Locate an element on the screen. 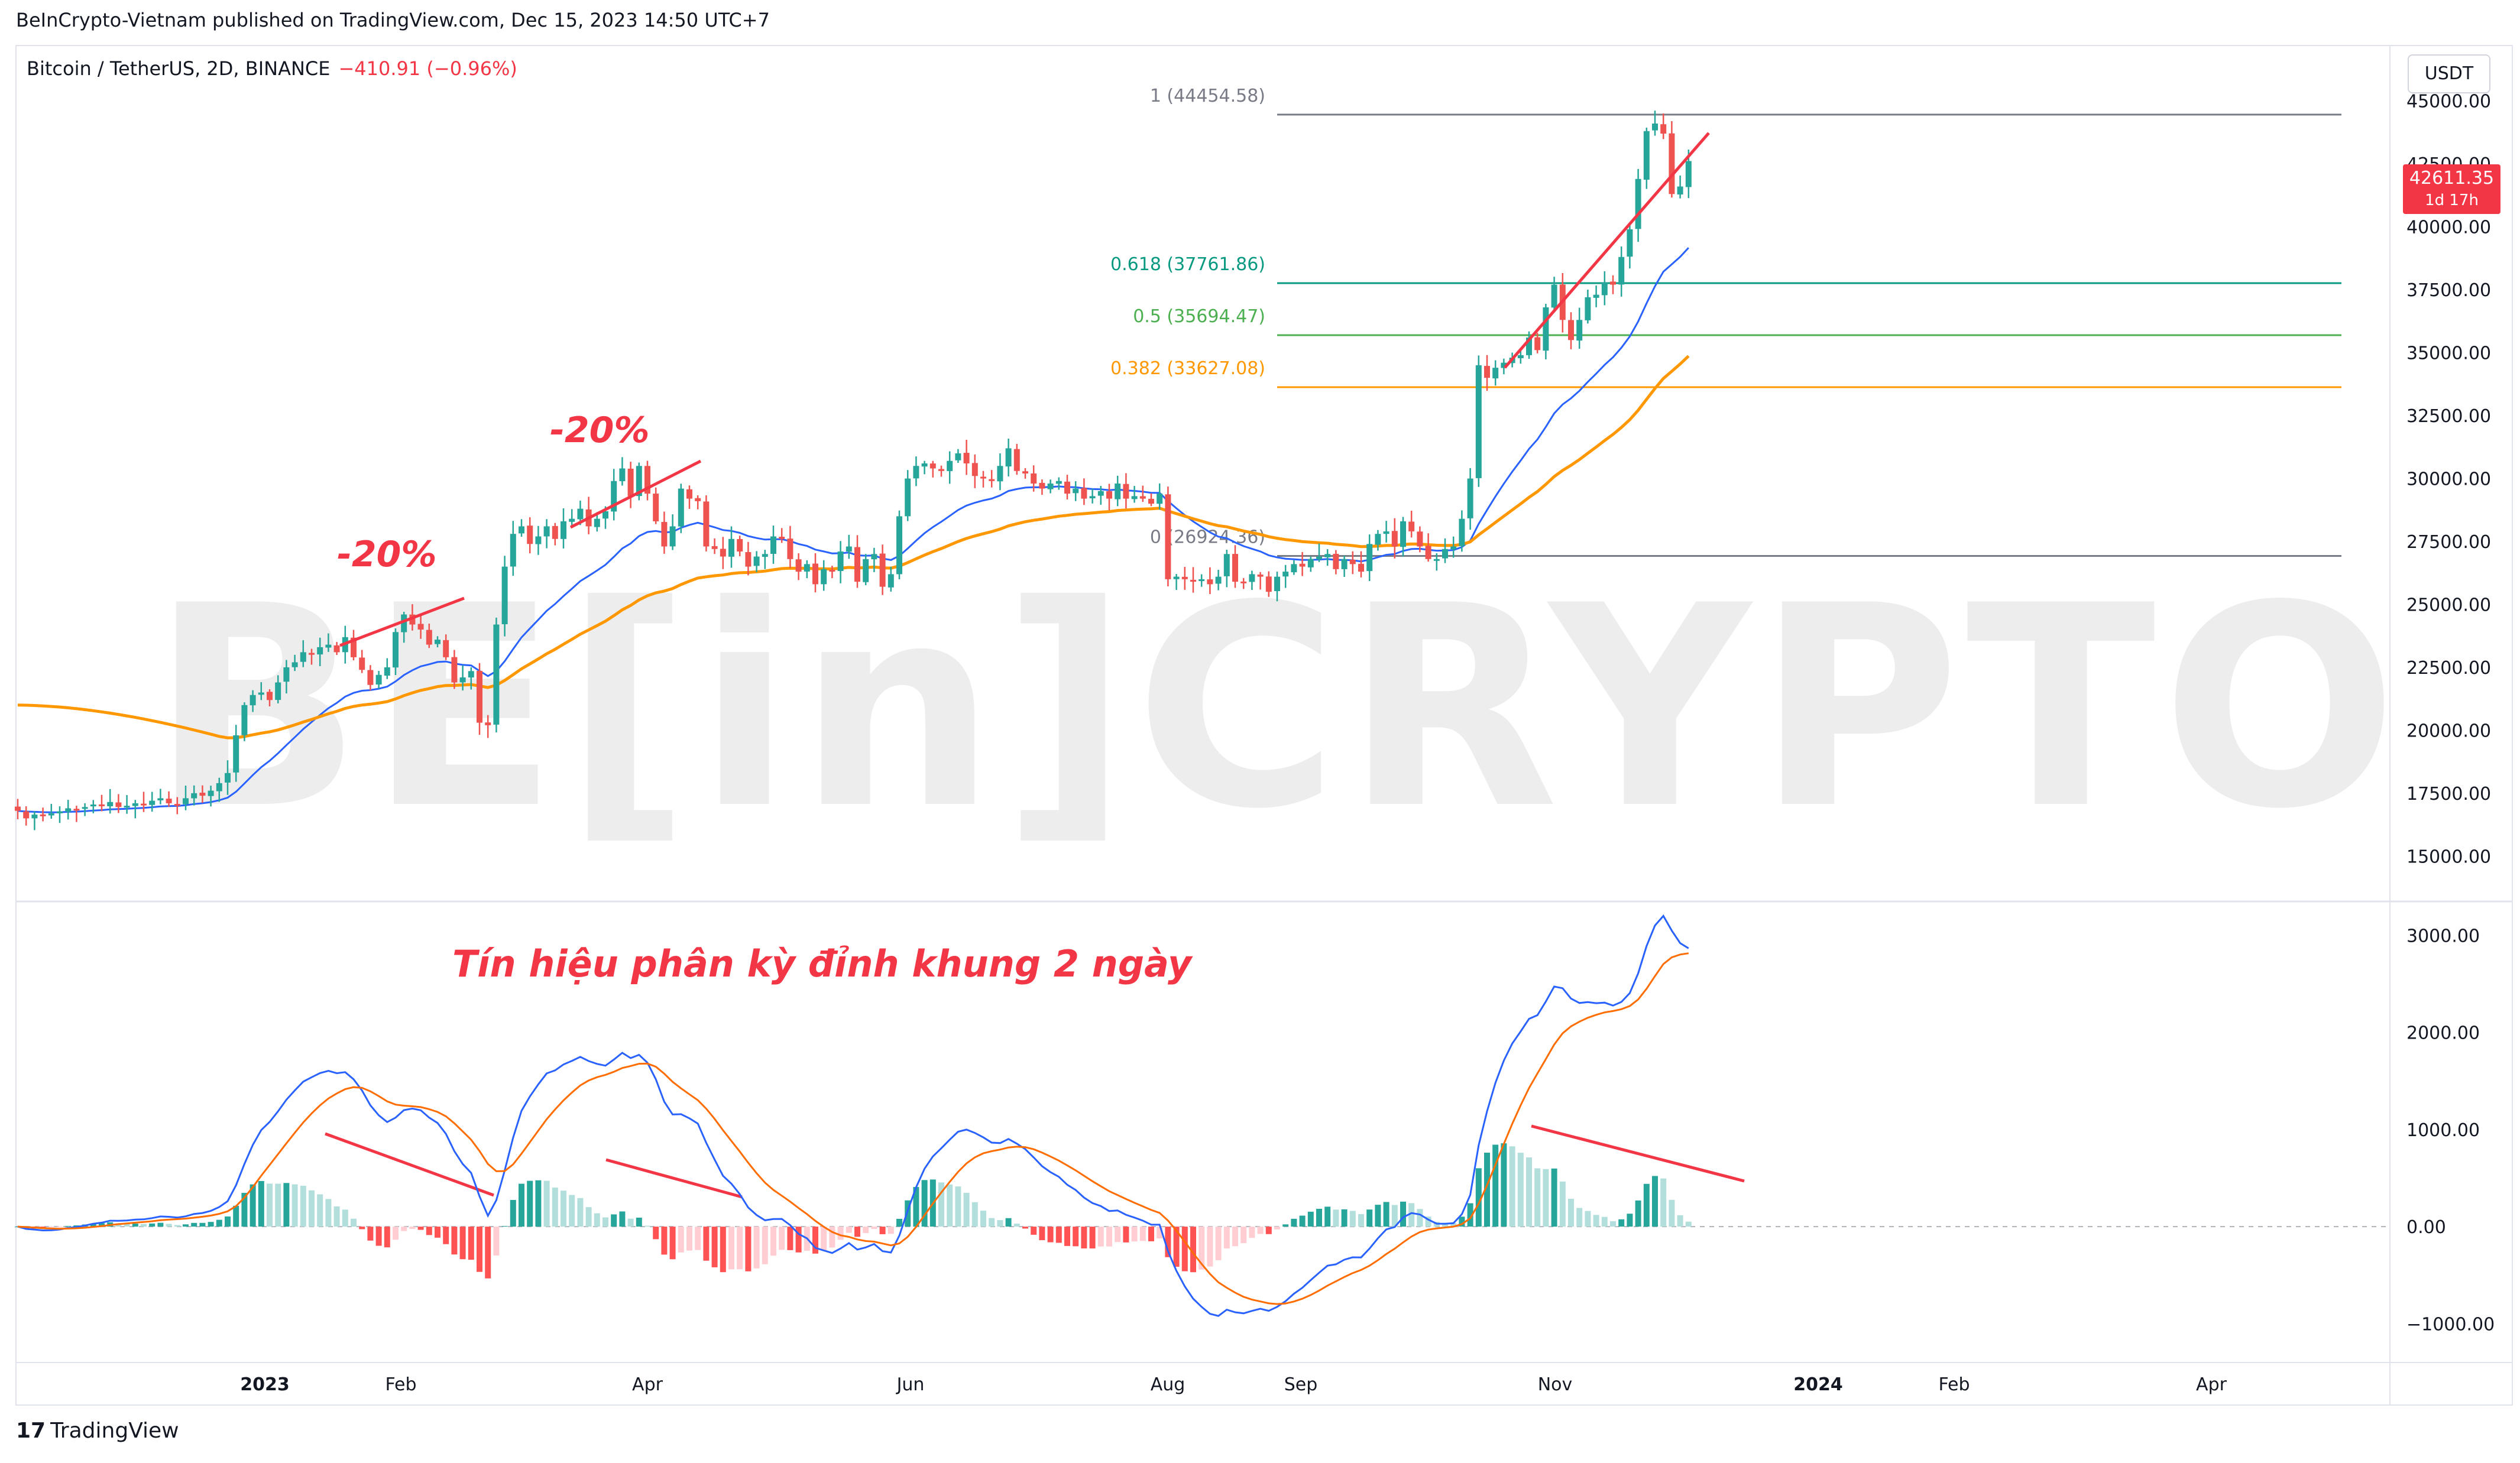 The width and height of the screenshot is (2520, 1463). price-axis-tick: 40000.00 is located at coordinates (2448, 228).